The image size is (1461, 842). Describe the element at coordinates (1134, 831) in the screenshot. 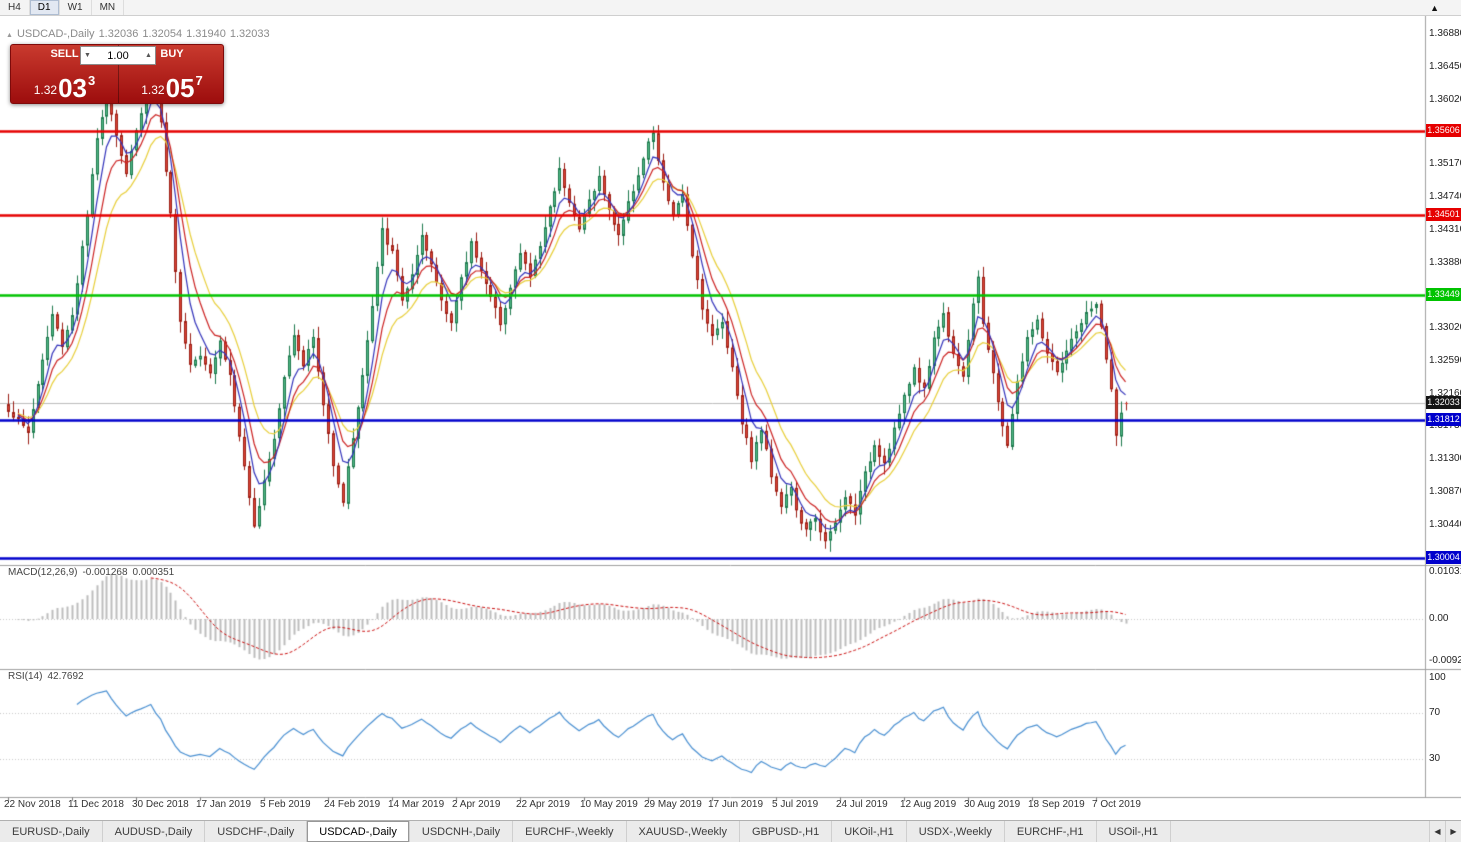

I see `chart-tab-usoil-h1: USOil-,H1` at that location.